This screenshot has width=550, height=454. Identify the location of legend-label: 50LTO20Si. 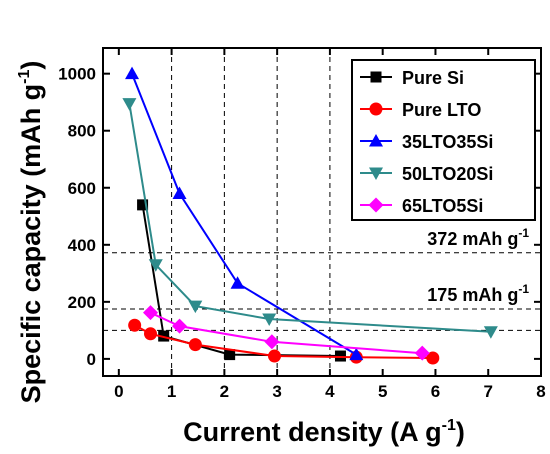
(447, 174).